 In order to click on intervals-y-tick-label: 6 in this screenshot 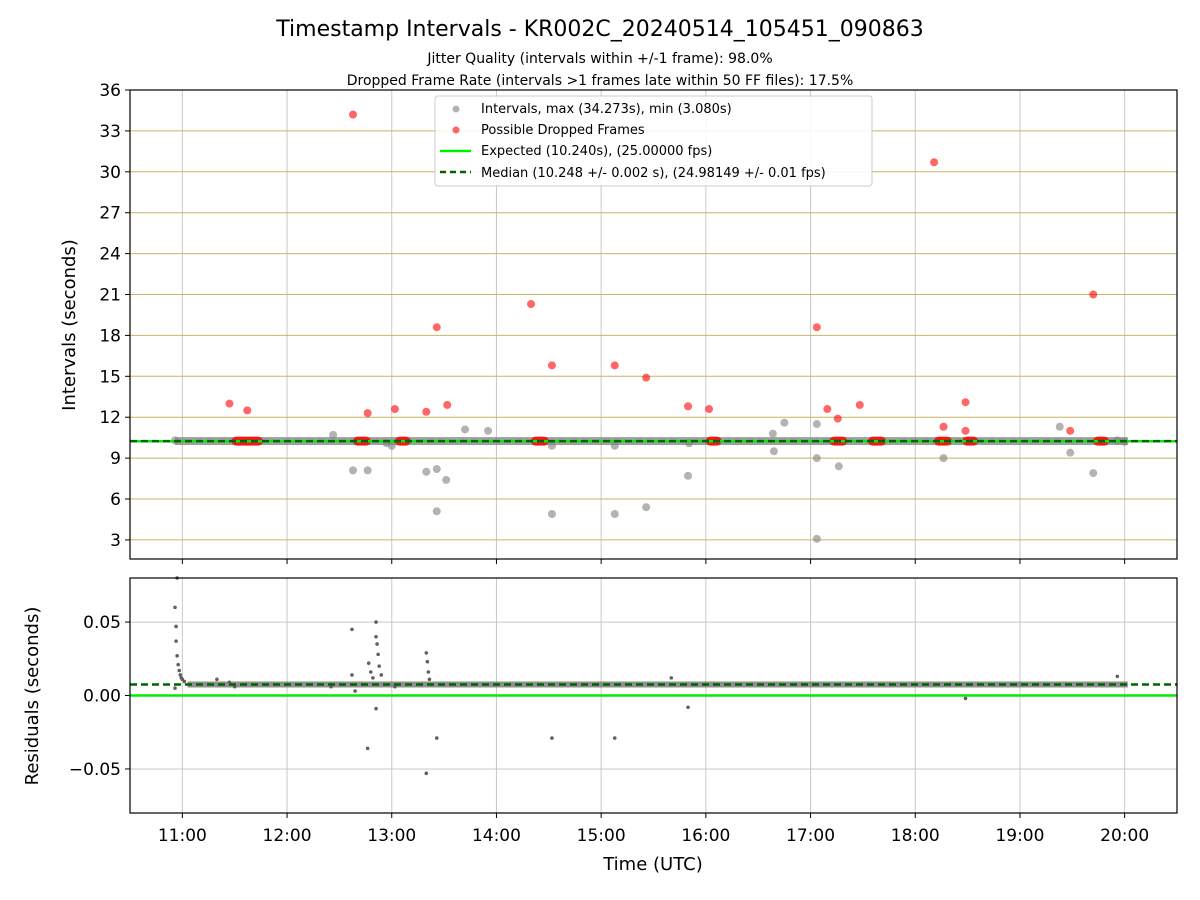, I will do `click(115, 500)`.